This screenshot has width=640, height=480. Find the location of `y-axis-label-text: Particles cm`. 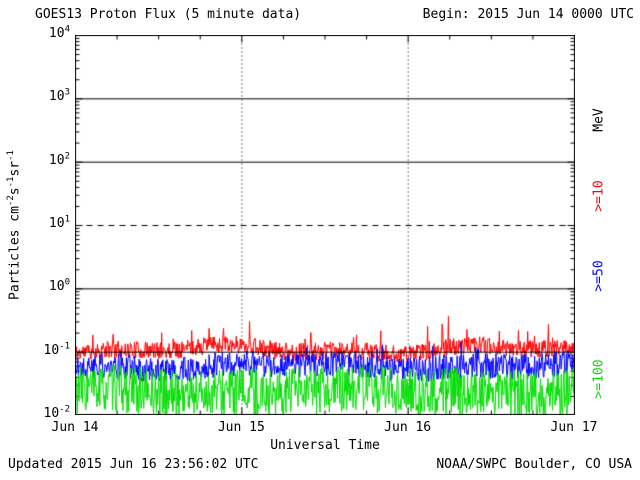

y-axis-label-text: Particles cm is located at coordinates (15, 253).